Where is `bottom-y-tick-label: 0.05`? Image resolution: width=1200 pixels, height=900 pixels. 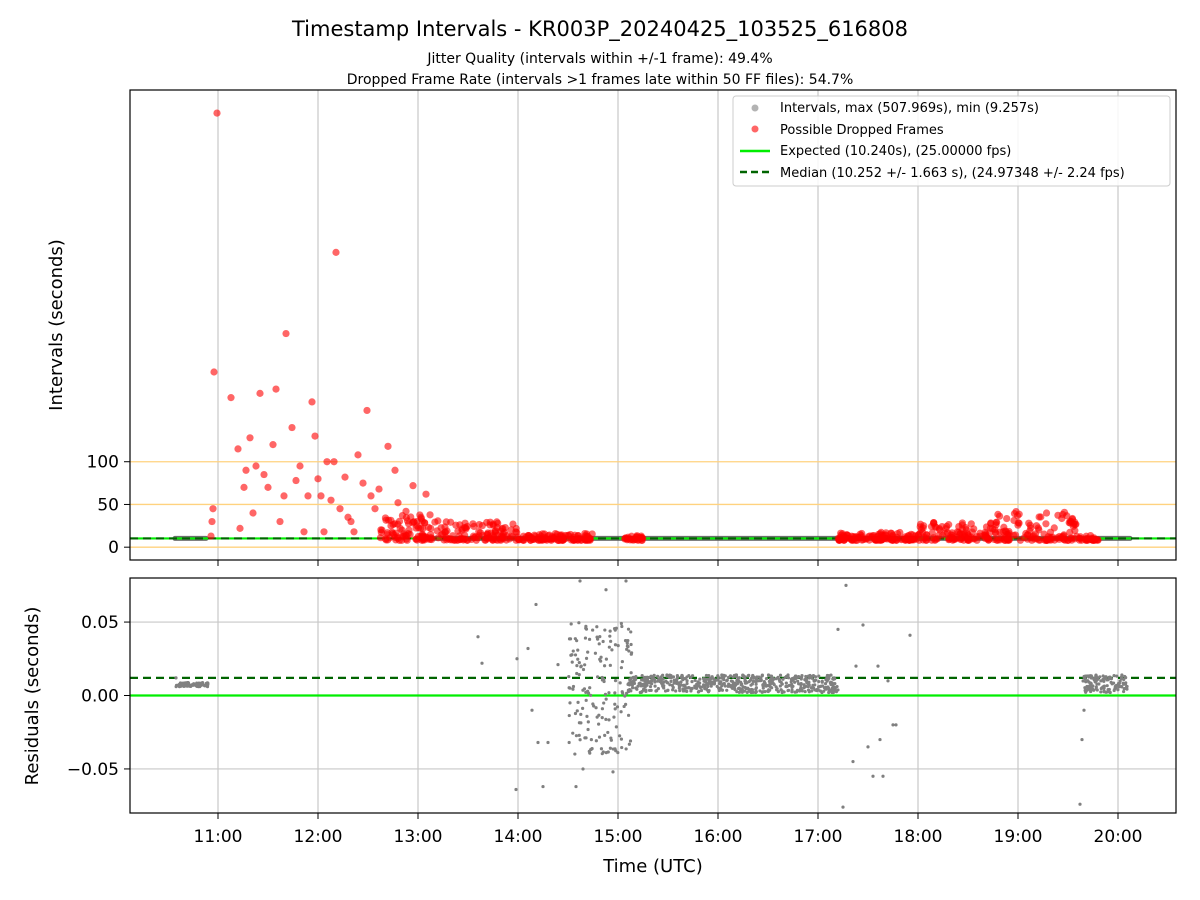
bottom-y-tick-label: 0.05 is located at coordinates (100, 623).